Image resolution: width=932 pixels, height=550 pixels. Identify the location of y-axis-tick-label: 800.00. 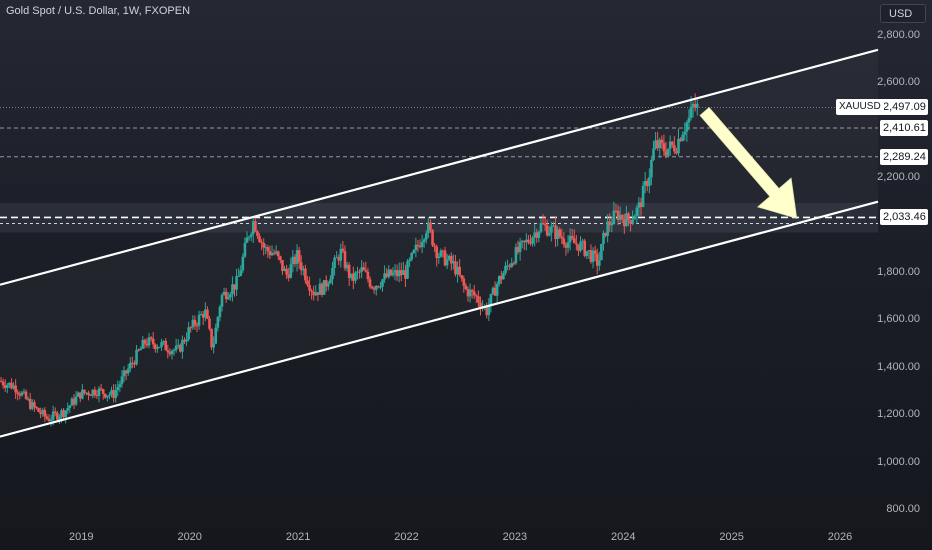
(903, 509).